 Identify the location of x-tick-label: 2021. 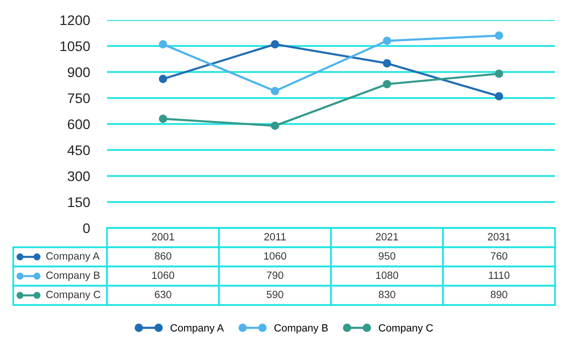
(387, 236).